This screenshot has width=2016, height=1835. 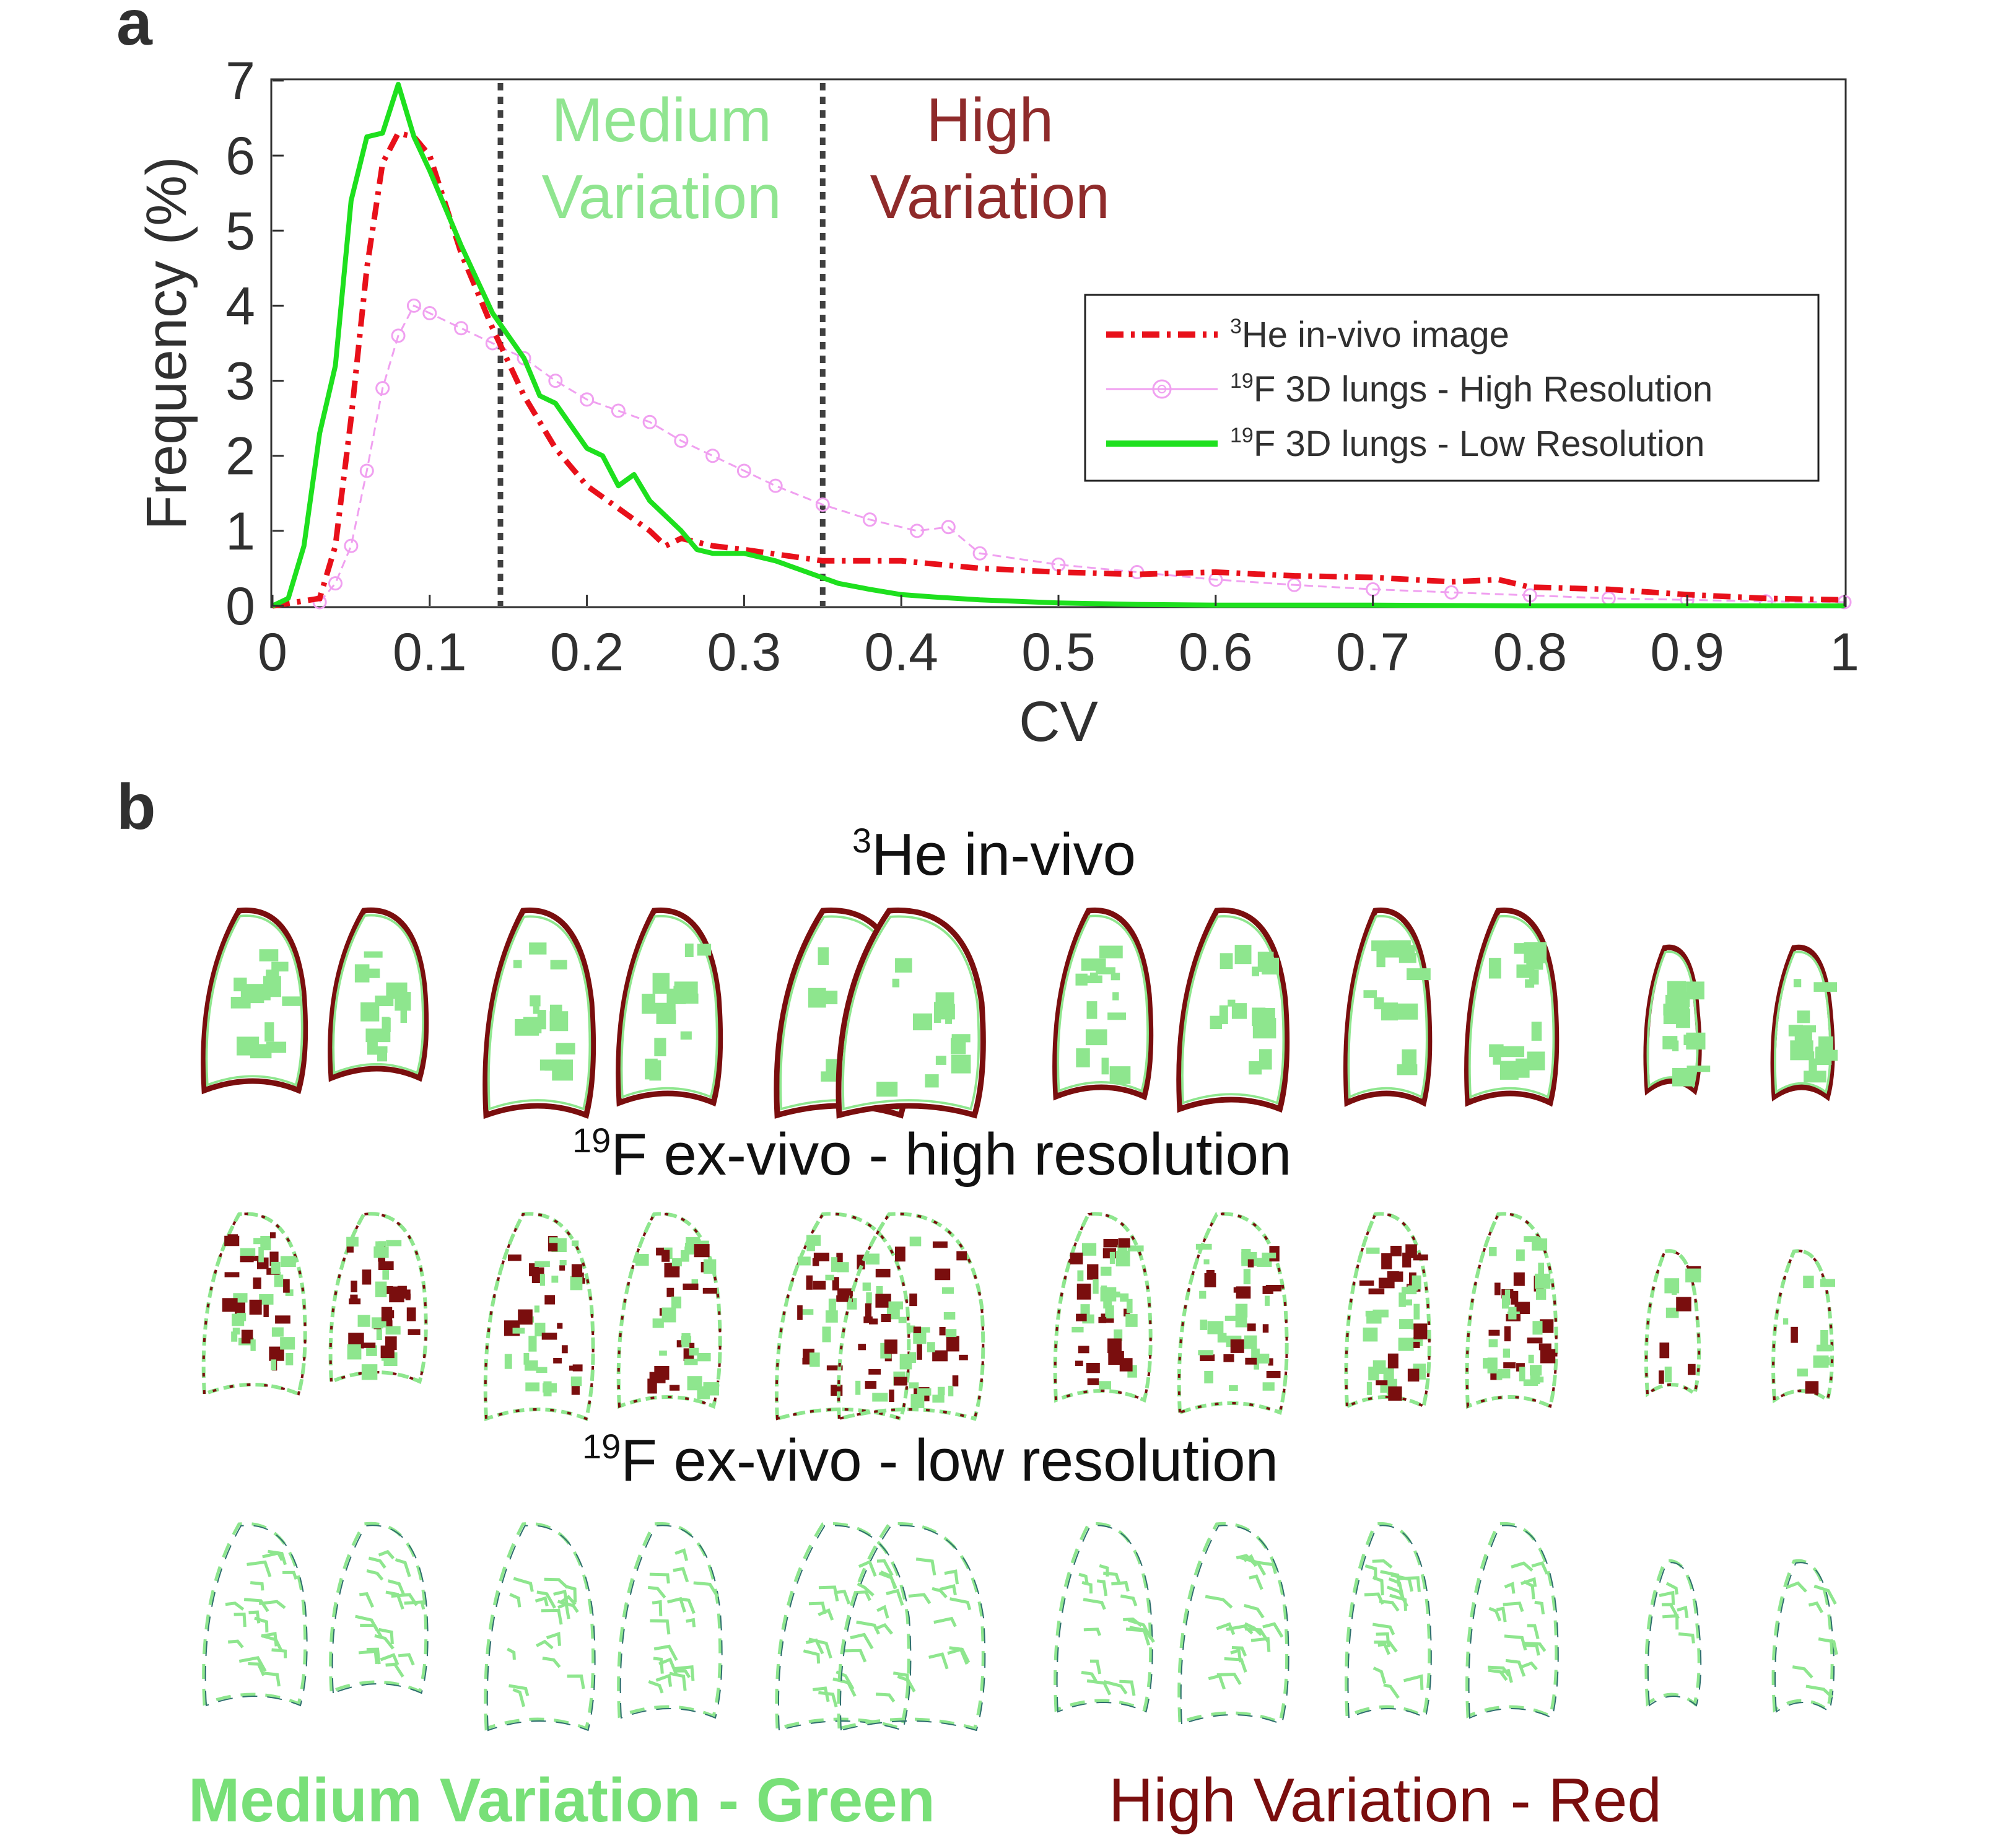 What do you see at coordinates (931, 1154) in the screenshot?
I see `row-title-2: 19F ex-vivo - high resolution` at bounding box center [931, 1154].